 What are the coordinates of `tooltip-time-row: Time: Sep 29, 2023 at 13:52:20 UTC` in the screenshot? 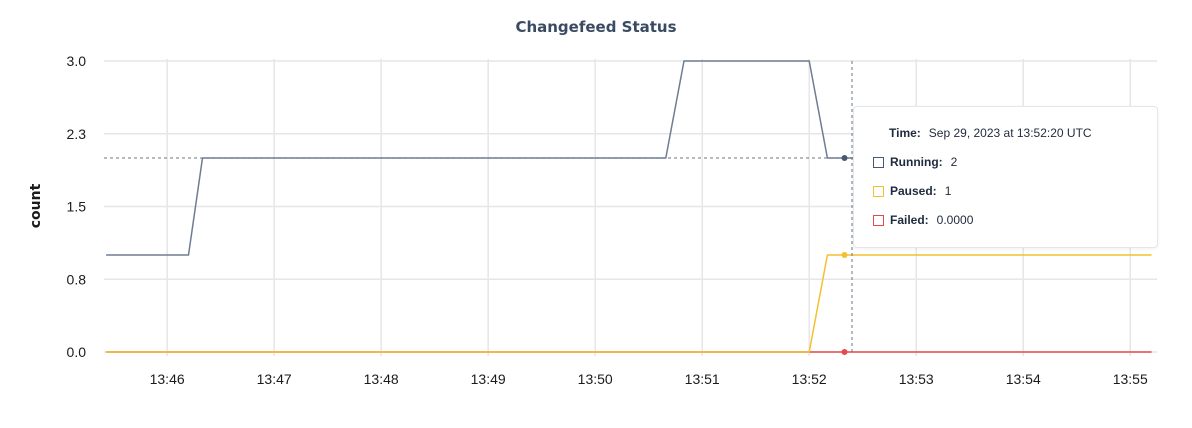 It's located at (990, 133).